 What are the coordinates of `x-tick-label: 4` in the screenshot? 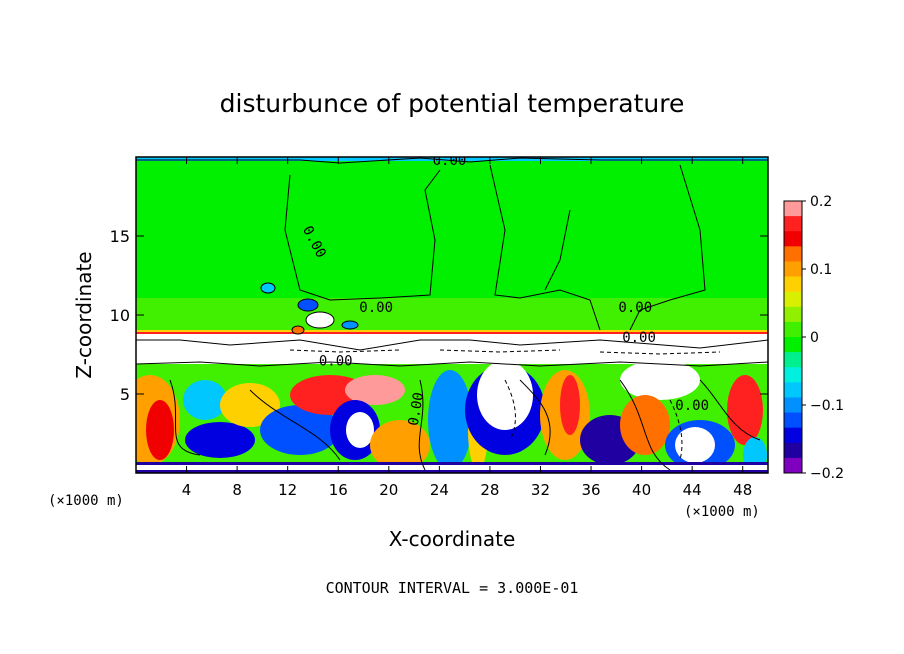 It's located at (187, 490).